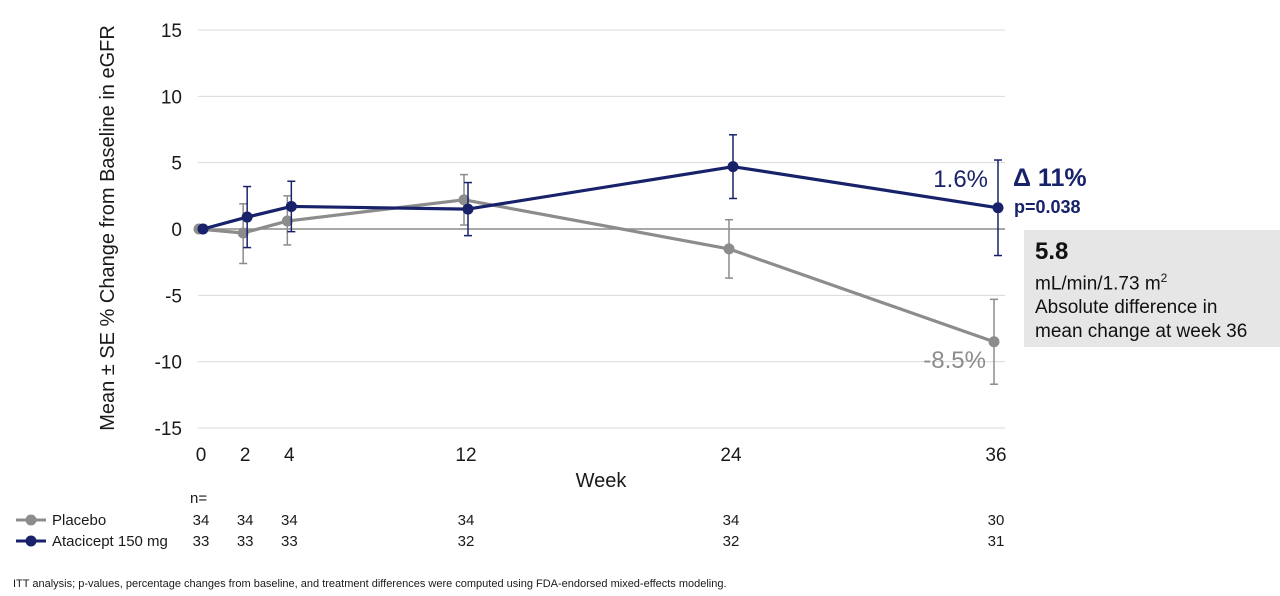 Image resolution: width=1280 pixels, height=596 pixels. I want to click on p-value-label: p=0.038, so click(1047, 207).